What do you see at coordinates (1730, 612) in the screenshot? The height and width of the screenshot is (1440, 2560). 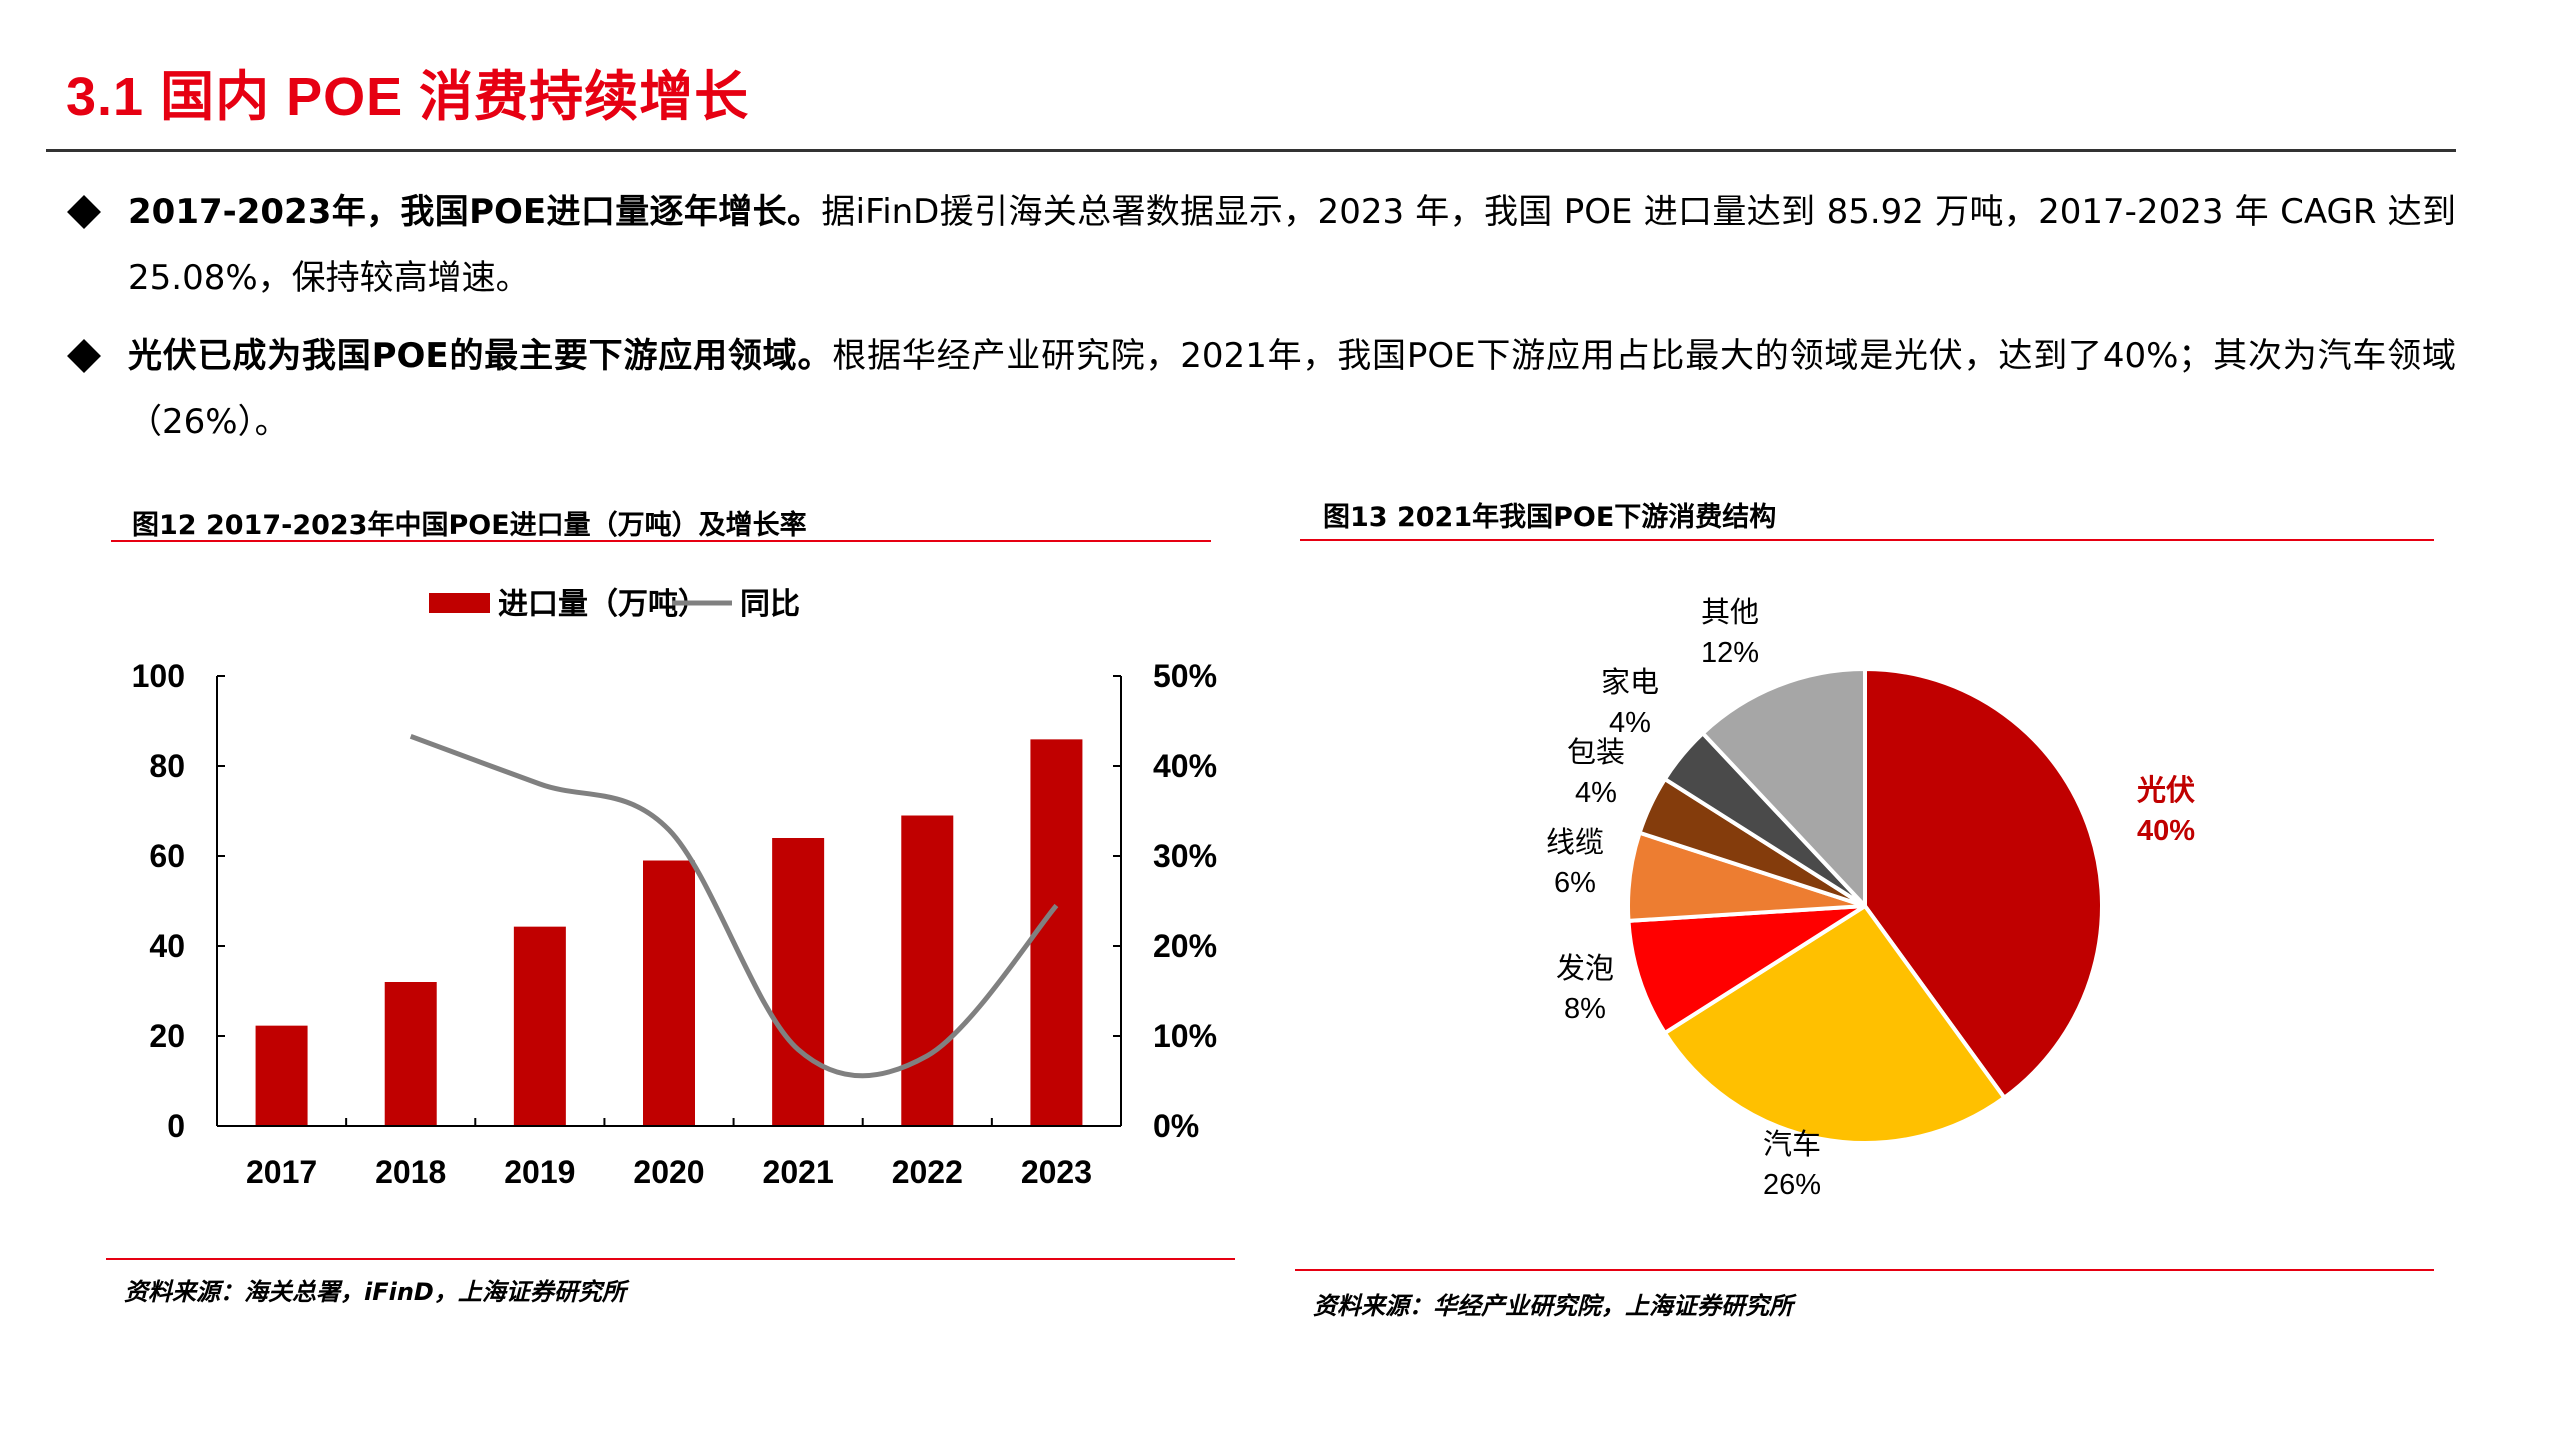 I see `pie-label: 其他` at bounding box center [1730, 612].